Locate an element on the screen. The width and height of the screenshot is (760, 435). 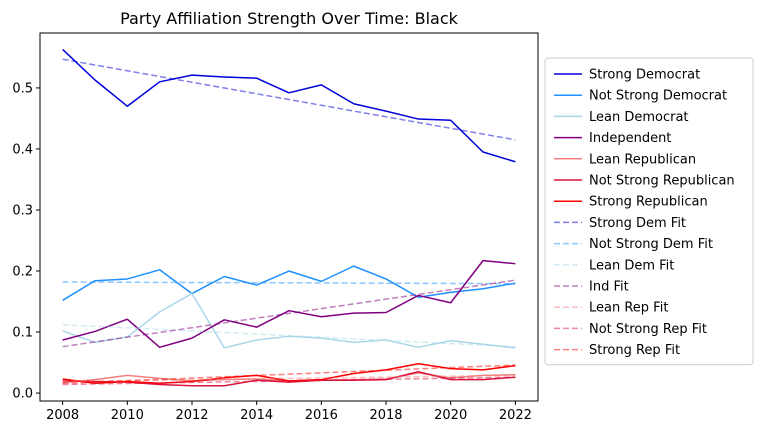
legend-label: Independent is located at coordinates (630, 138).